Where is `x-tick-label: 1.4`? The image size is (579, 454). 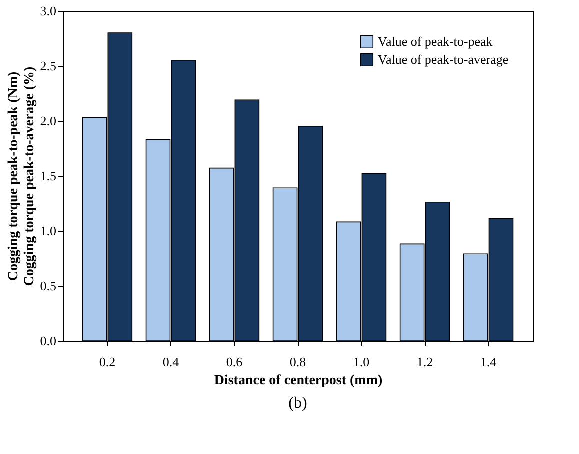
x-tick-label: 1.4 is located at coordinates (489, 362).